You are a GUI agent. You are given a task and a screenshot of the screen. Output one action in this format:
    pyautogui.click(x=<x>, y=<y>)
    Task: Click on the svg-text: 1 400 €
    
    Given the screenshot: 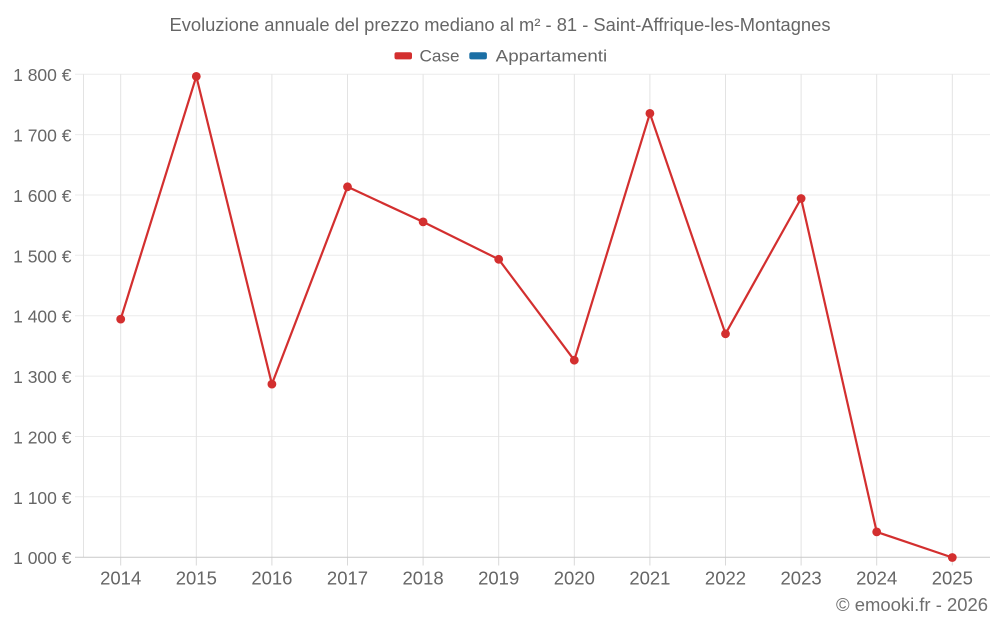 What is the action you would take?
    pyautogui.click(x=42, y=317)
    